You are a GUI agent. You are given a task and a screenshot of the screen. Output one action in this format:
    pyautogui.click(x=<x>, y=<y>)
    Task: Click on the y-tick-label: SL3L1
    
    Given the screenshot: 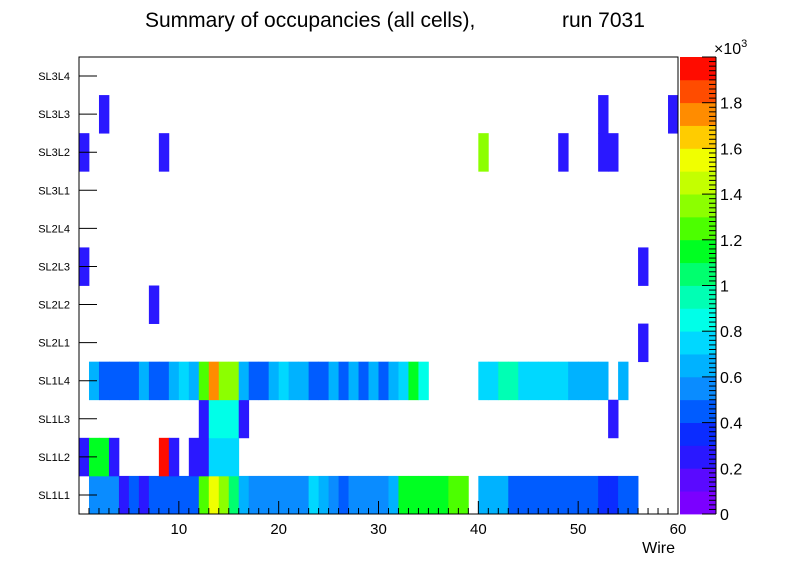 What is the action you would take?
    pyautogui.click(x=54, y=191)
    